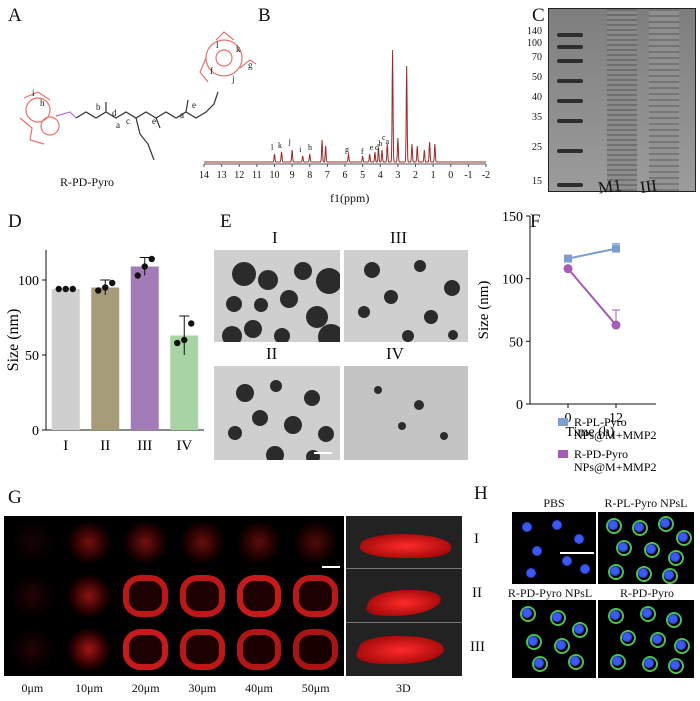 This screenshot has width=700, height=701. I want to click on atom-label: k, so click(238, 49).